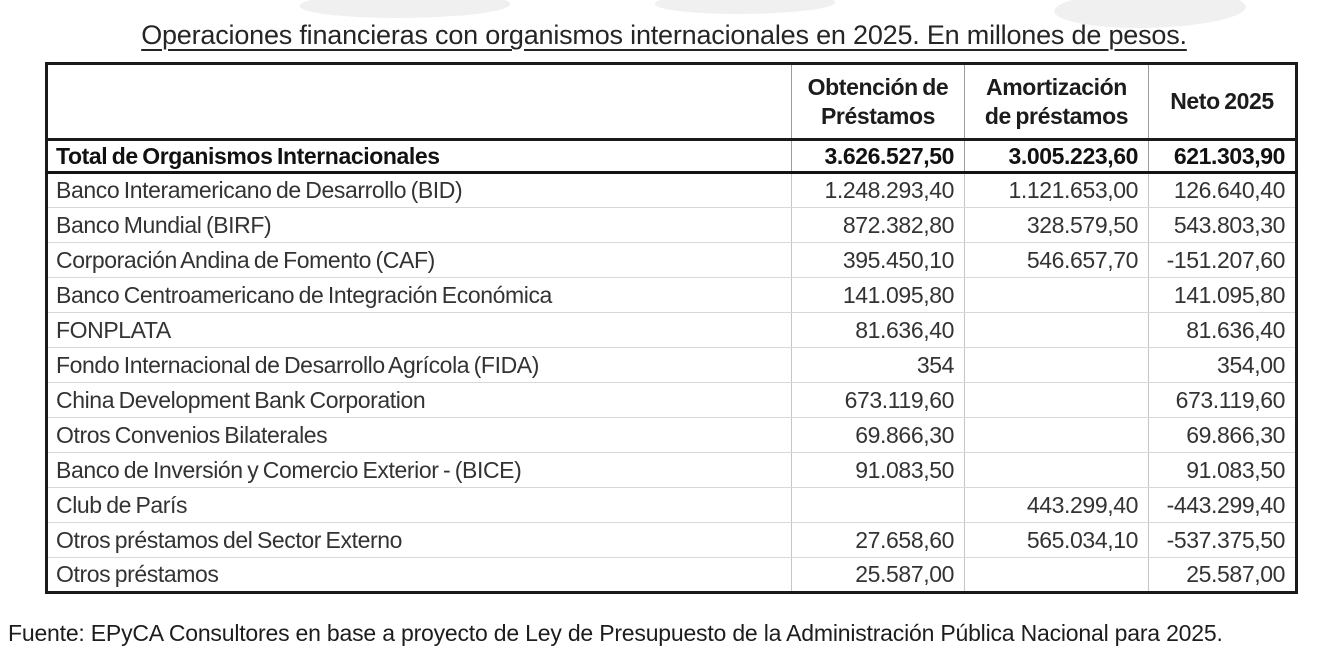 This screenshot has height=666, width=1328. I want to click on org-label-cell: Otros préstamos, so click(137, 574).